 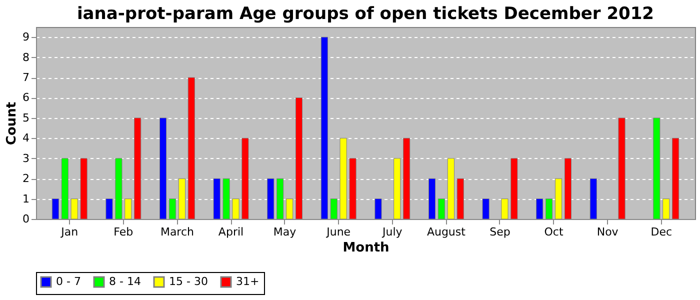 What do you see at coordinates (607, 232) in the screenshot?
I see `x-tick-label: Nov` at bounding box center [607, 232].